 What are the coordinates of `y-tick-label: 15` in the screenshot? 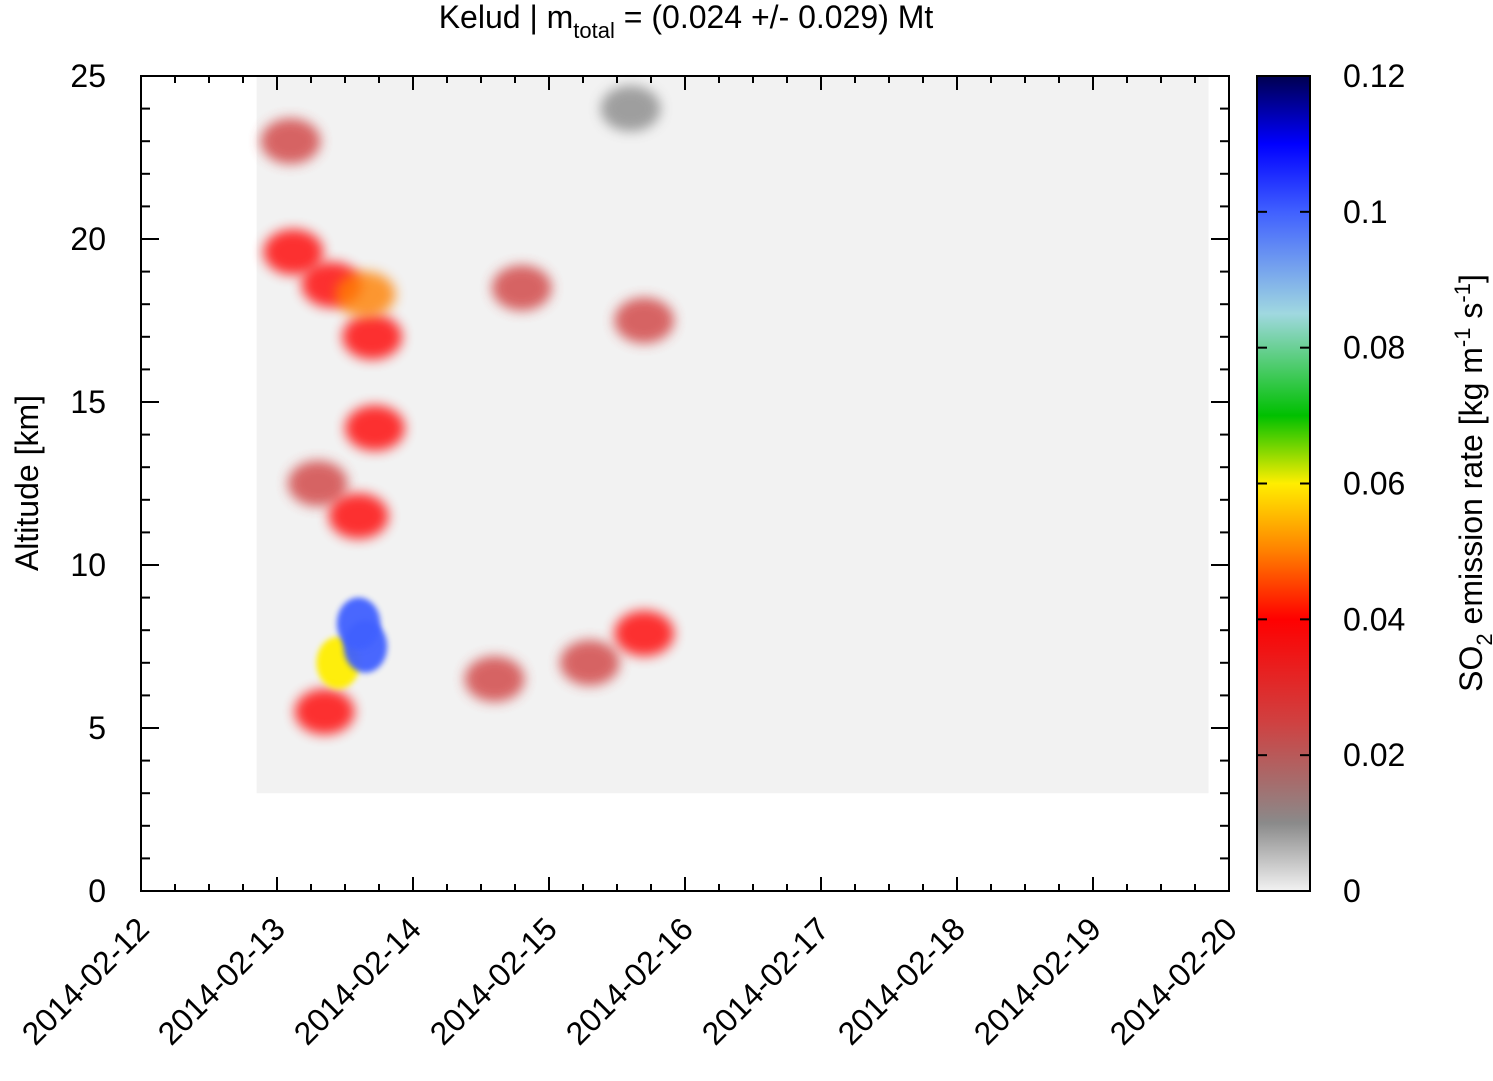 It's located at (88, 402).